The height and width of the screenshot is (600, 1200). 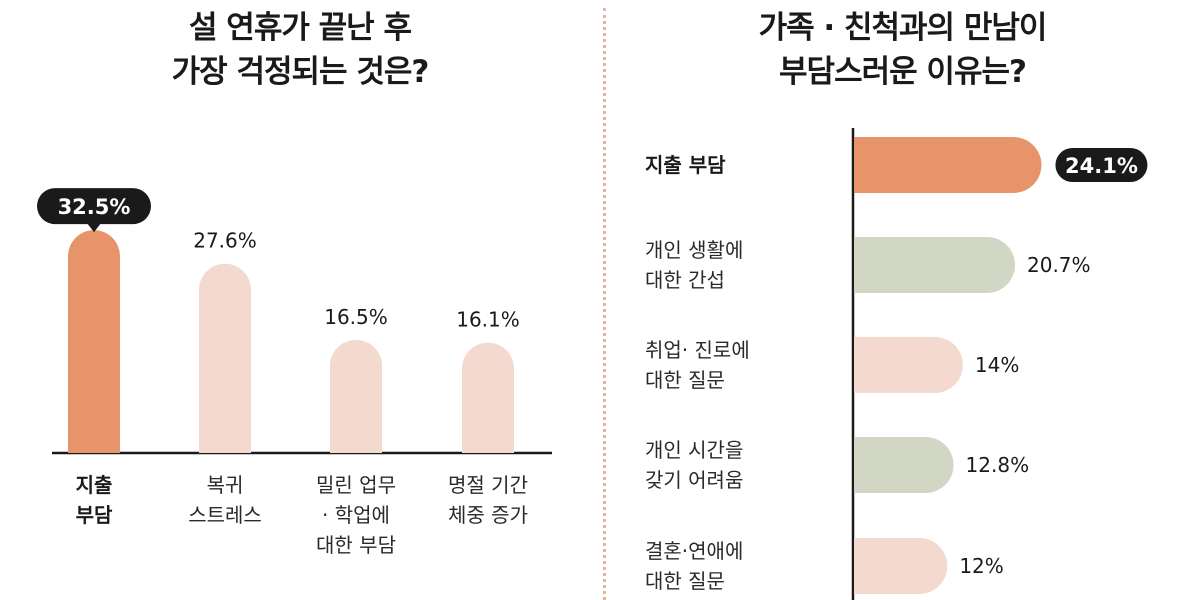 What do you see at coordinates (225, 515) in the screenshot?
I see `category-label-2-line-2: 스트레스` at bounding box center [225, 515].